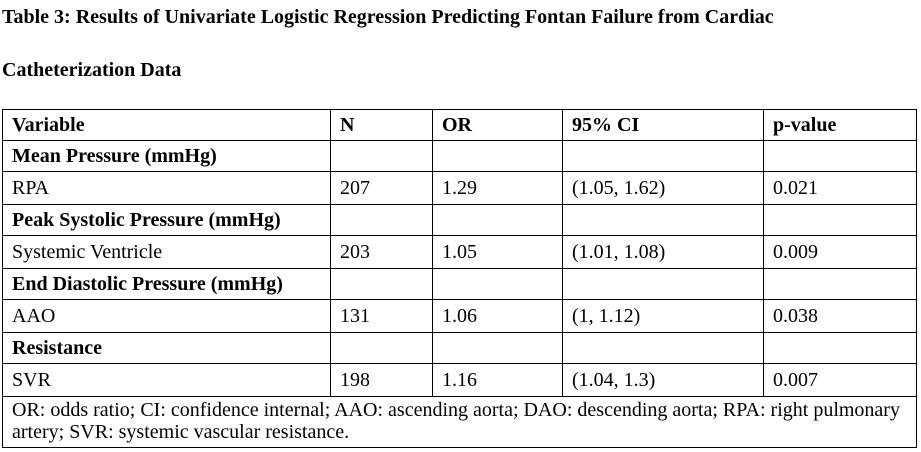  Describe the element at coordinates (497, 316) in the screenshot. I see `cell-or: 1.06` at that location.